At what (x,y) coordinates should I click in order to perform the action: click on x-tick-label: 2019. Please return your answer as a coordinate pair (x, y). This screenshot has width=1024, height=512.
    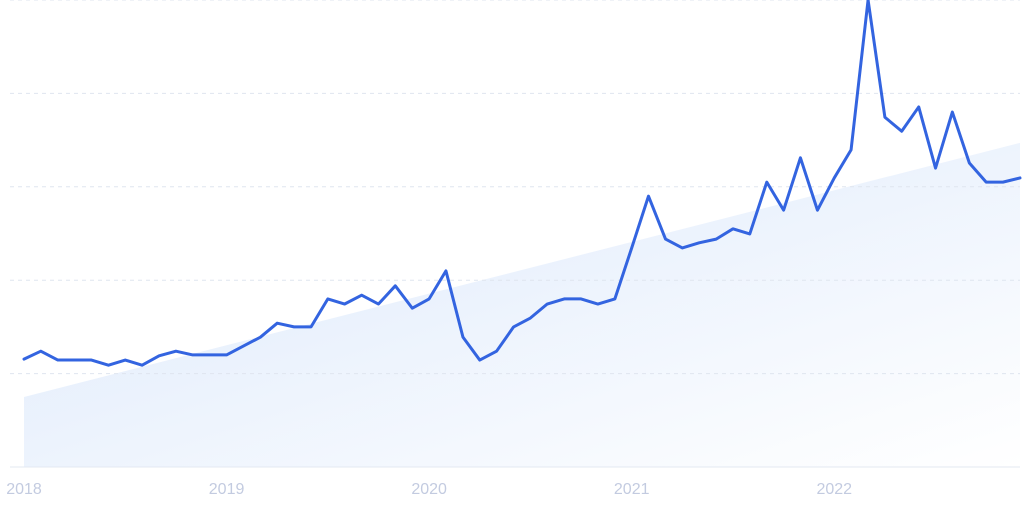
    Looking at the image, I should click on (227, 489).